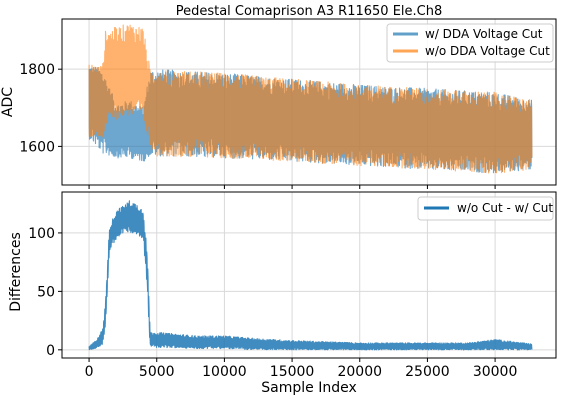  I want to click on top-y-axis-label: ADC, so click(8, 102).